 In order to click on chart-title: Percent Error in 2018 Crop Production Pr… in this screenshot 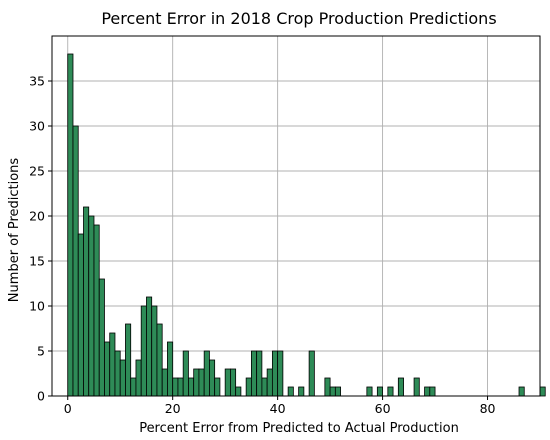, I will do `click(298, 18)`.